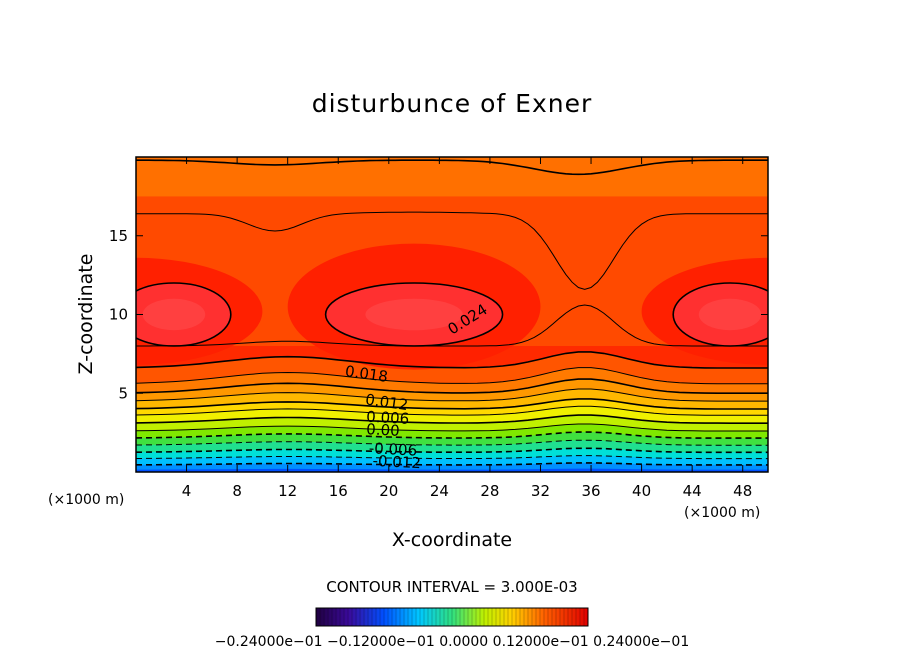  I want to click on x-tick-label-5: 24, so click(439, 491).